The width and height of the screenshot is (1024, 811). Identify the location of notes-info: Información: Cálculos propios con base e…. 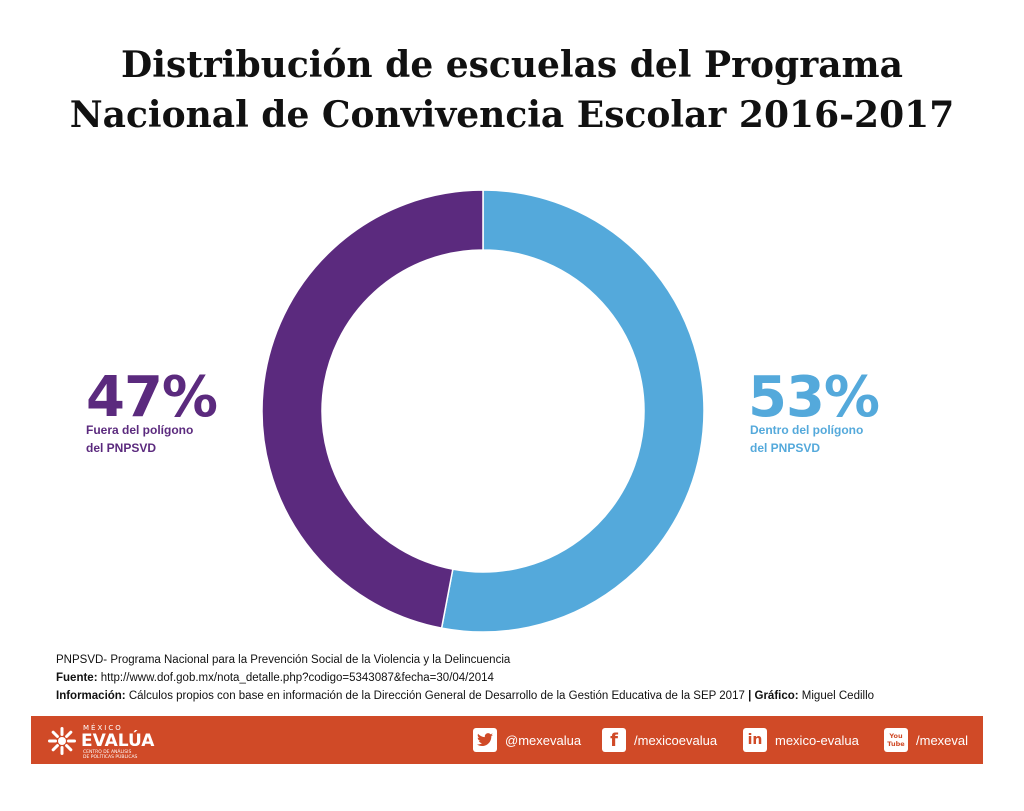
(526, 696).